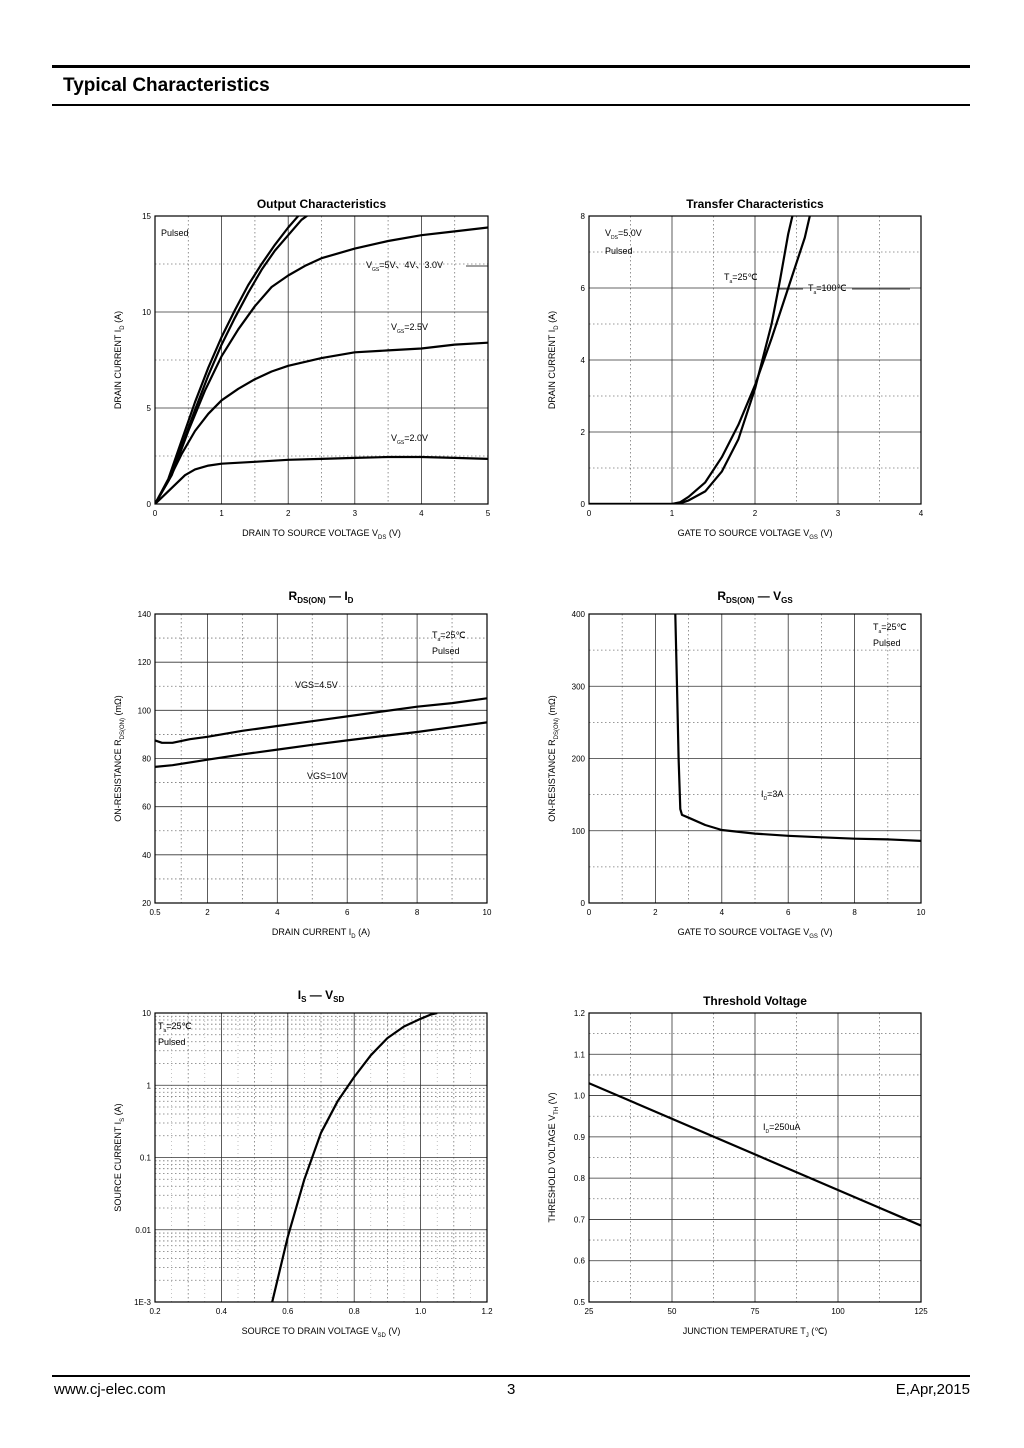 This screenshot has height=1448, width=1024. I want to click on y-axis-label: DRAIN CURRENT ID (A), so click(553, 360).